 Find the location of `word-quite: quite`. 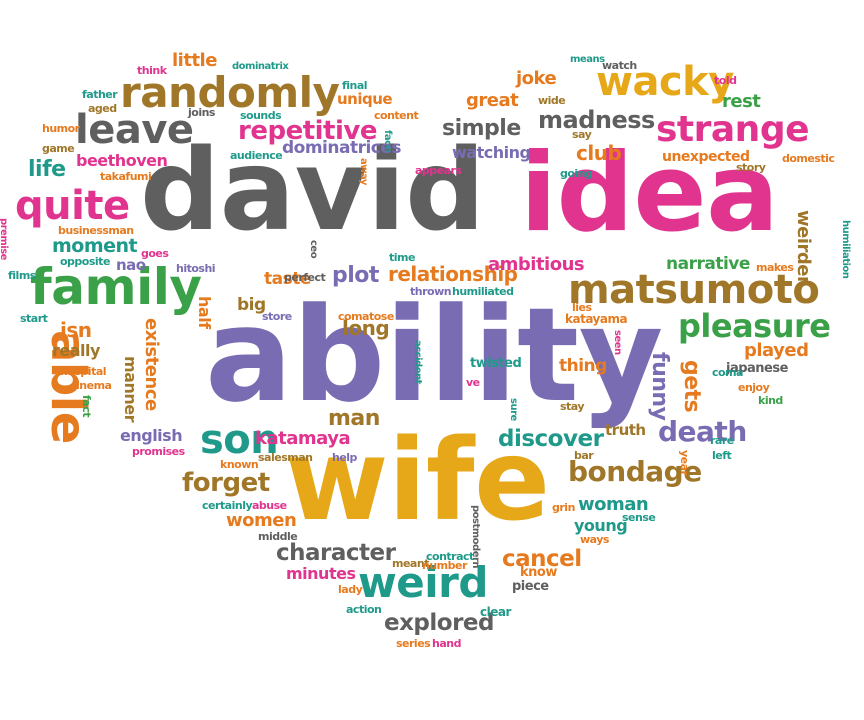

word-quite: quite is located at coordinates (72, 206).